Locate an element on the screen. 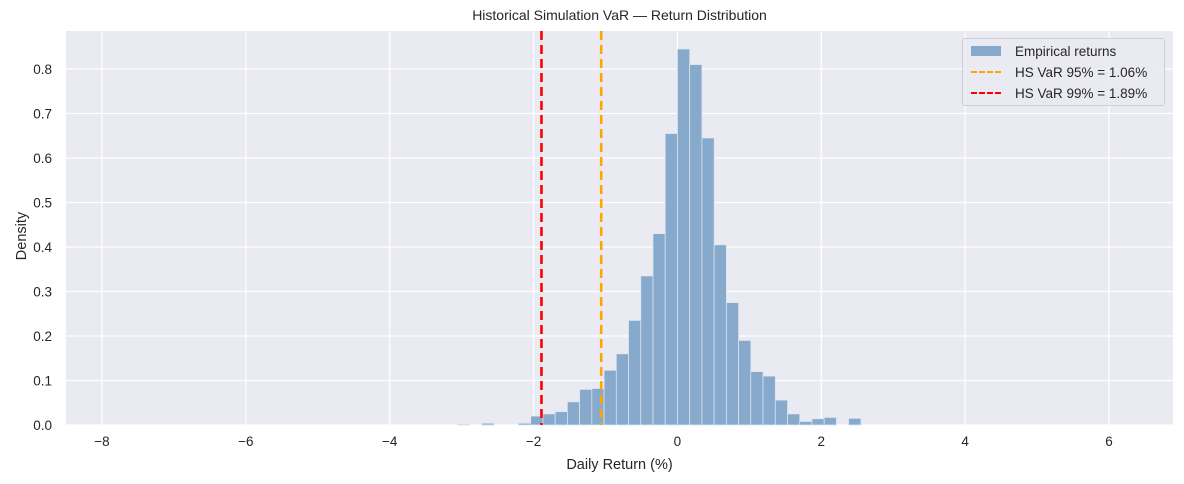  x-tick-label: −4 is located at coordinates (390, 441).